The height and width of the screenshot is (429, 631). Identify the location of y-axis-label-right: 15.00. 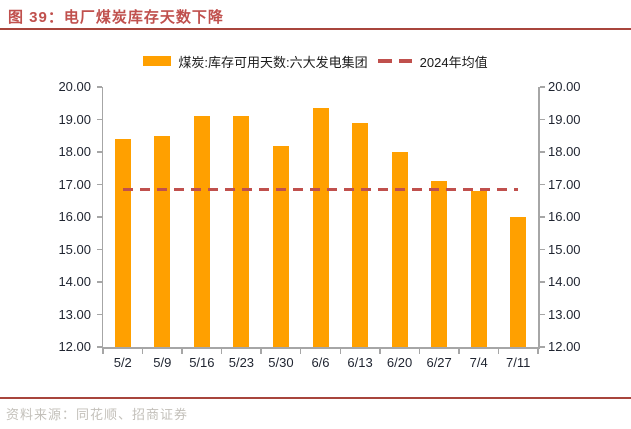
(564, 249).